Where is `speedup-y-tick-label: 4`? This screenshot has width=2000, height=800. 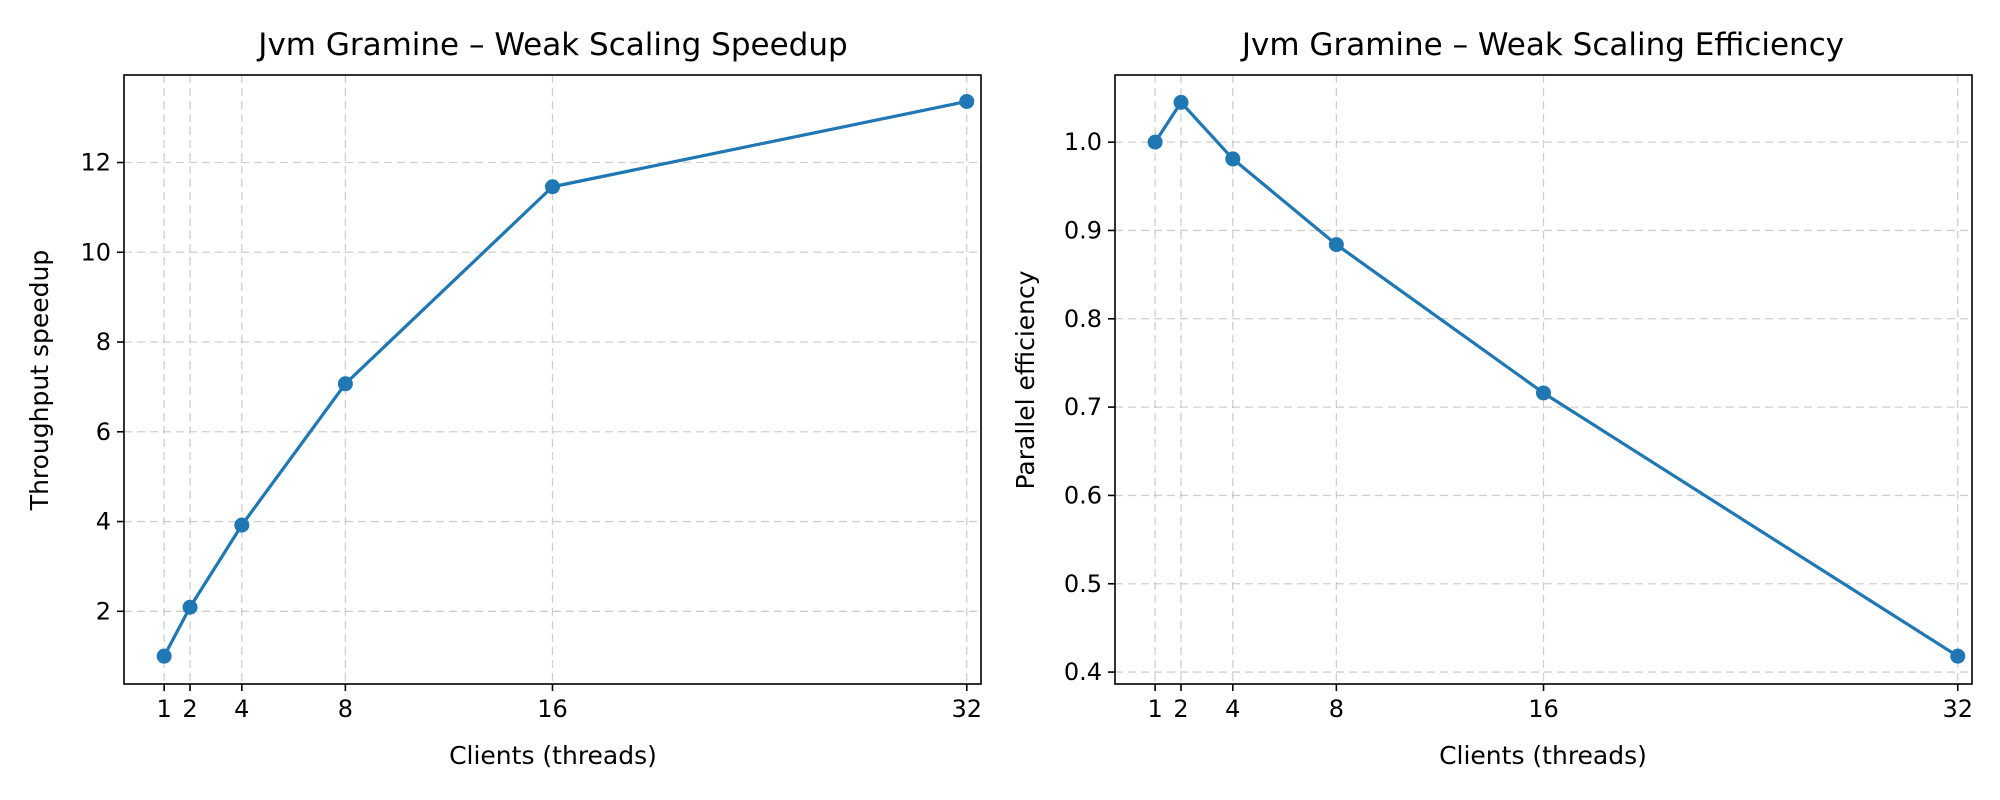 speedup-y-tick-label: 4 is located at coordinates (103, 522).